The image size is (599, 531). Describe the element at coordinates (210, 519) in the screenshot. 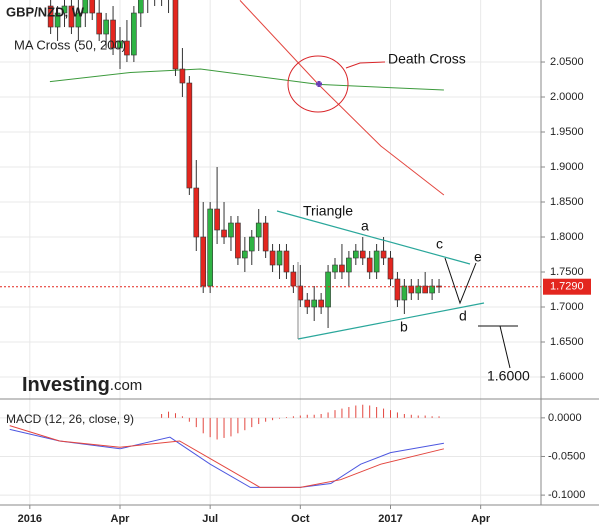

I see `x-tick-label: Jul` at that location.